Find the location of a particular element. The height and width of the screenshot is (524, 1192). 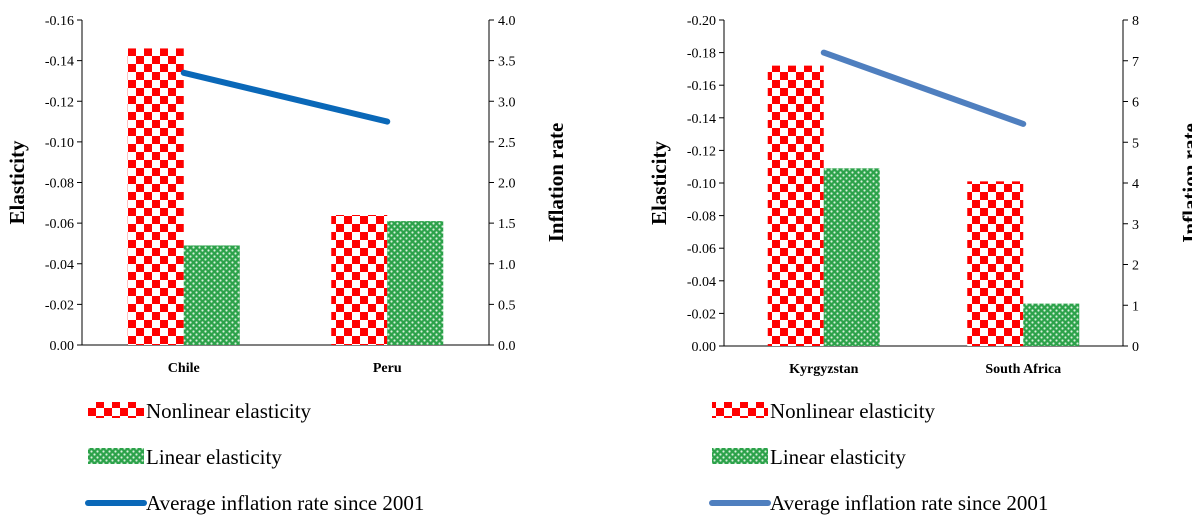

bar-nonlinear-elasticity-south-africa is located at coordinates (995, 263).